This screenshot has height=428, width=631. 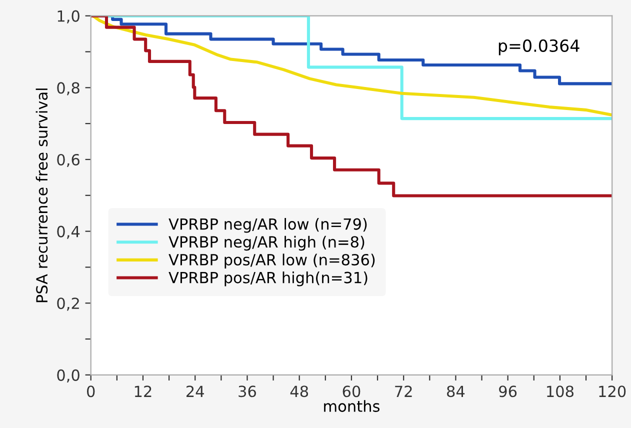 I want to click on x-tick-label: 72, so click(x=403, y=391).